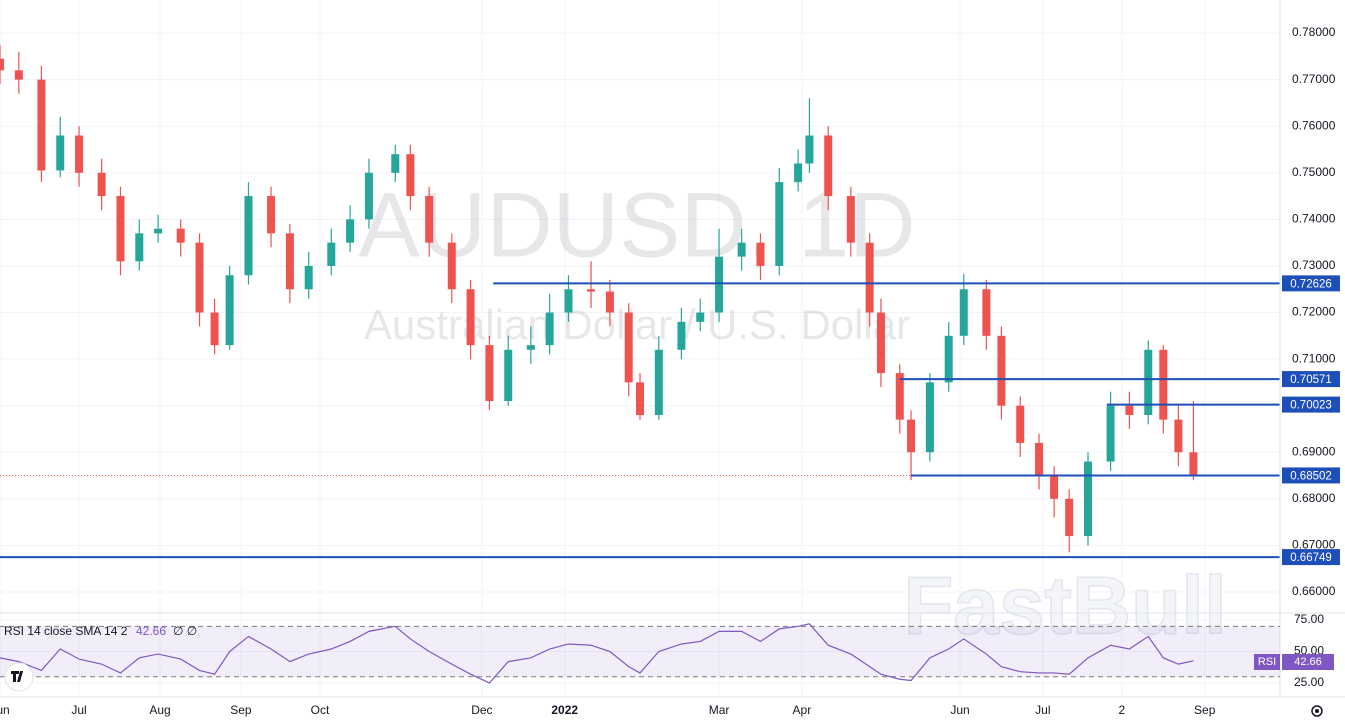  What do you see at coordinates (320, 710) in the screenshot?
I see `x-tick-label: Oct` at bounding box center [320, 710].